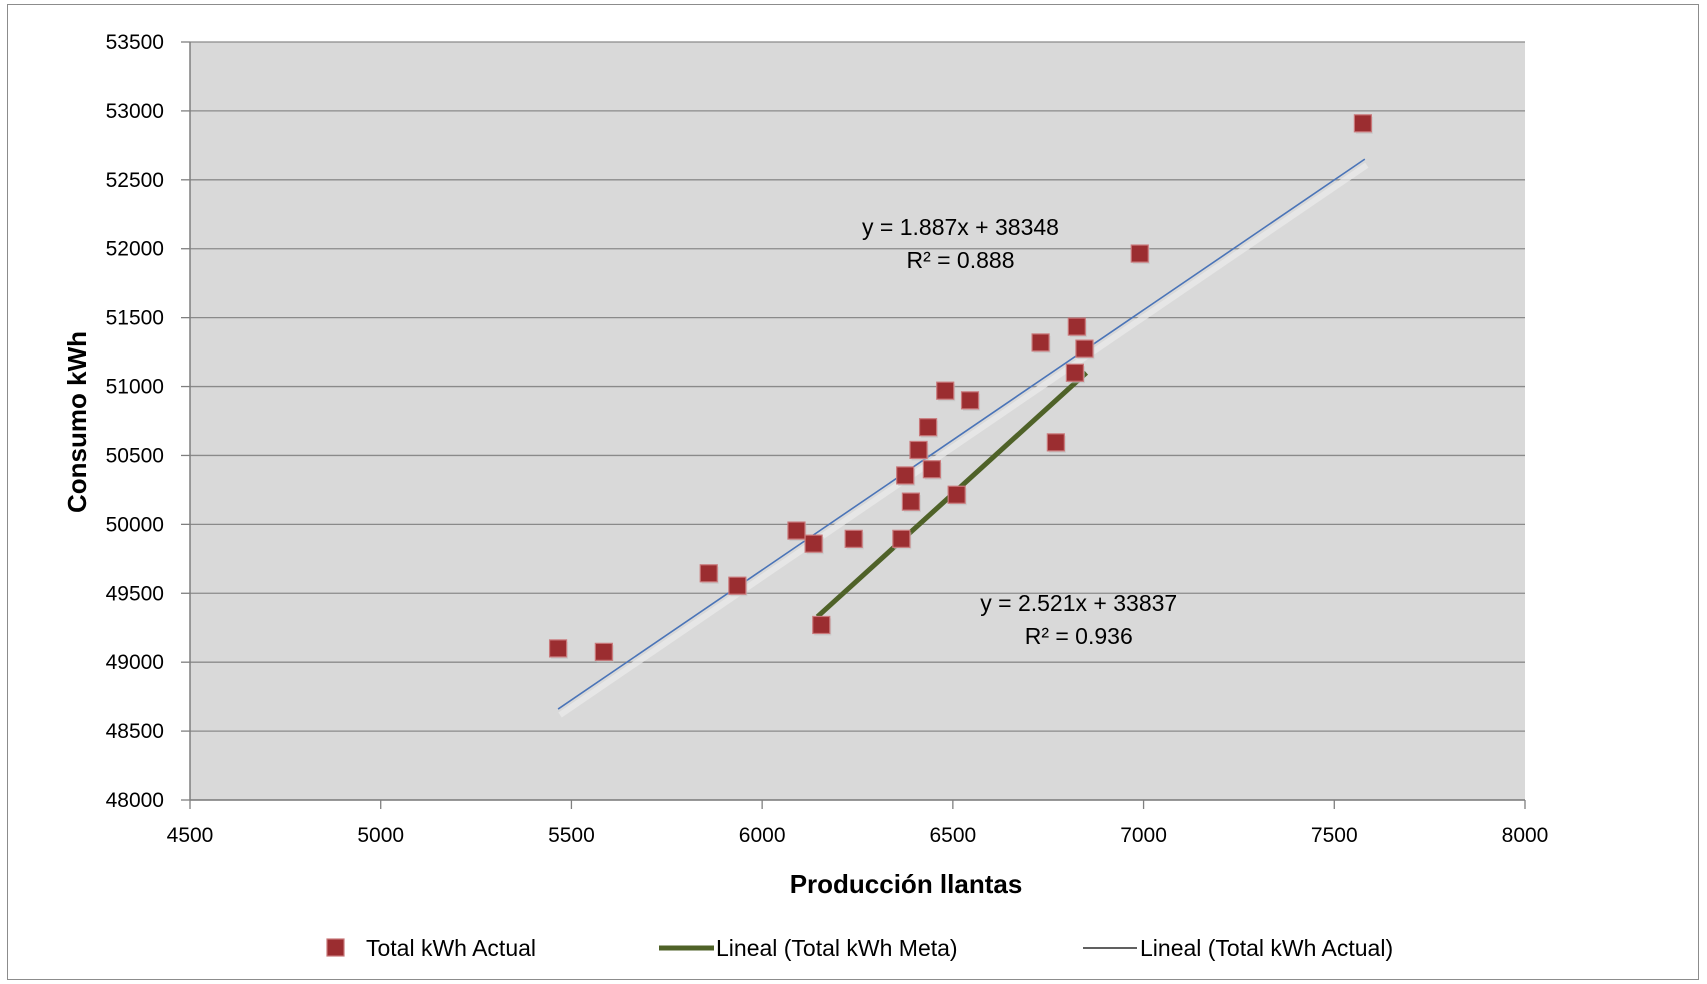 This screenshot has width=1707, height=984. I want to click on x-tick-label: 5500, so click(571, 835).